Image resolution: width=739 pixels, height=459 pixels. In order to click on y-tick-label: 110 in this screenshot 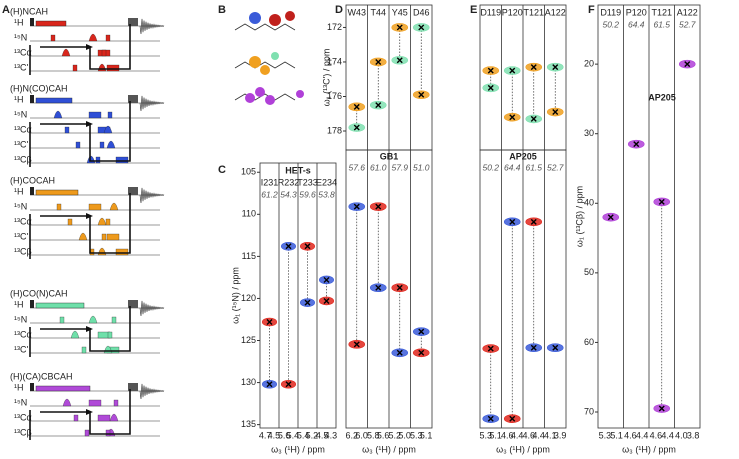, I will do `click(249, 214)`.